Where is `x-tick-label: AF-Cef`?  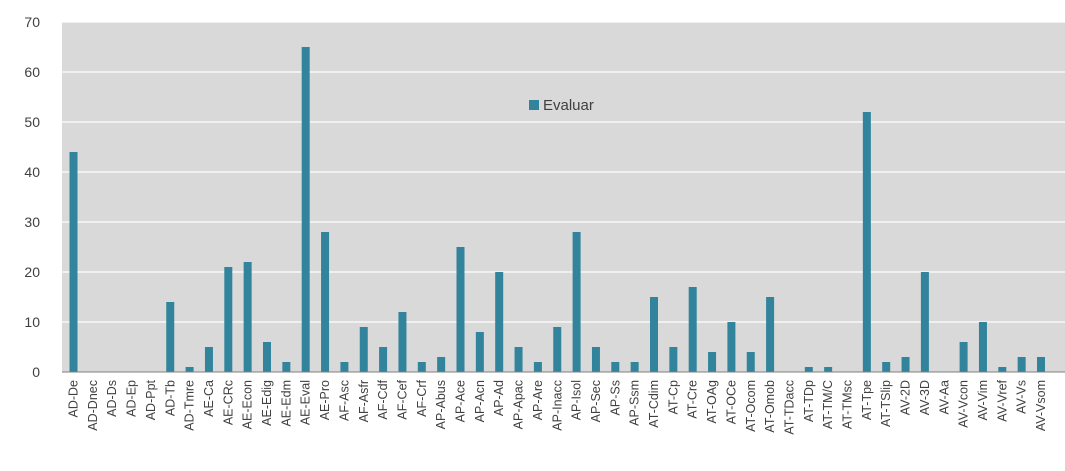 x-tick-label: AF-Cef is located at coordinates (402, 399).